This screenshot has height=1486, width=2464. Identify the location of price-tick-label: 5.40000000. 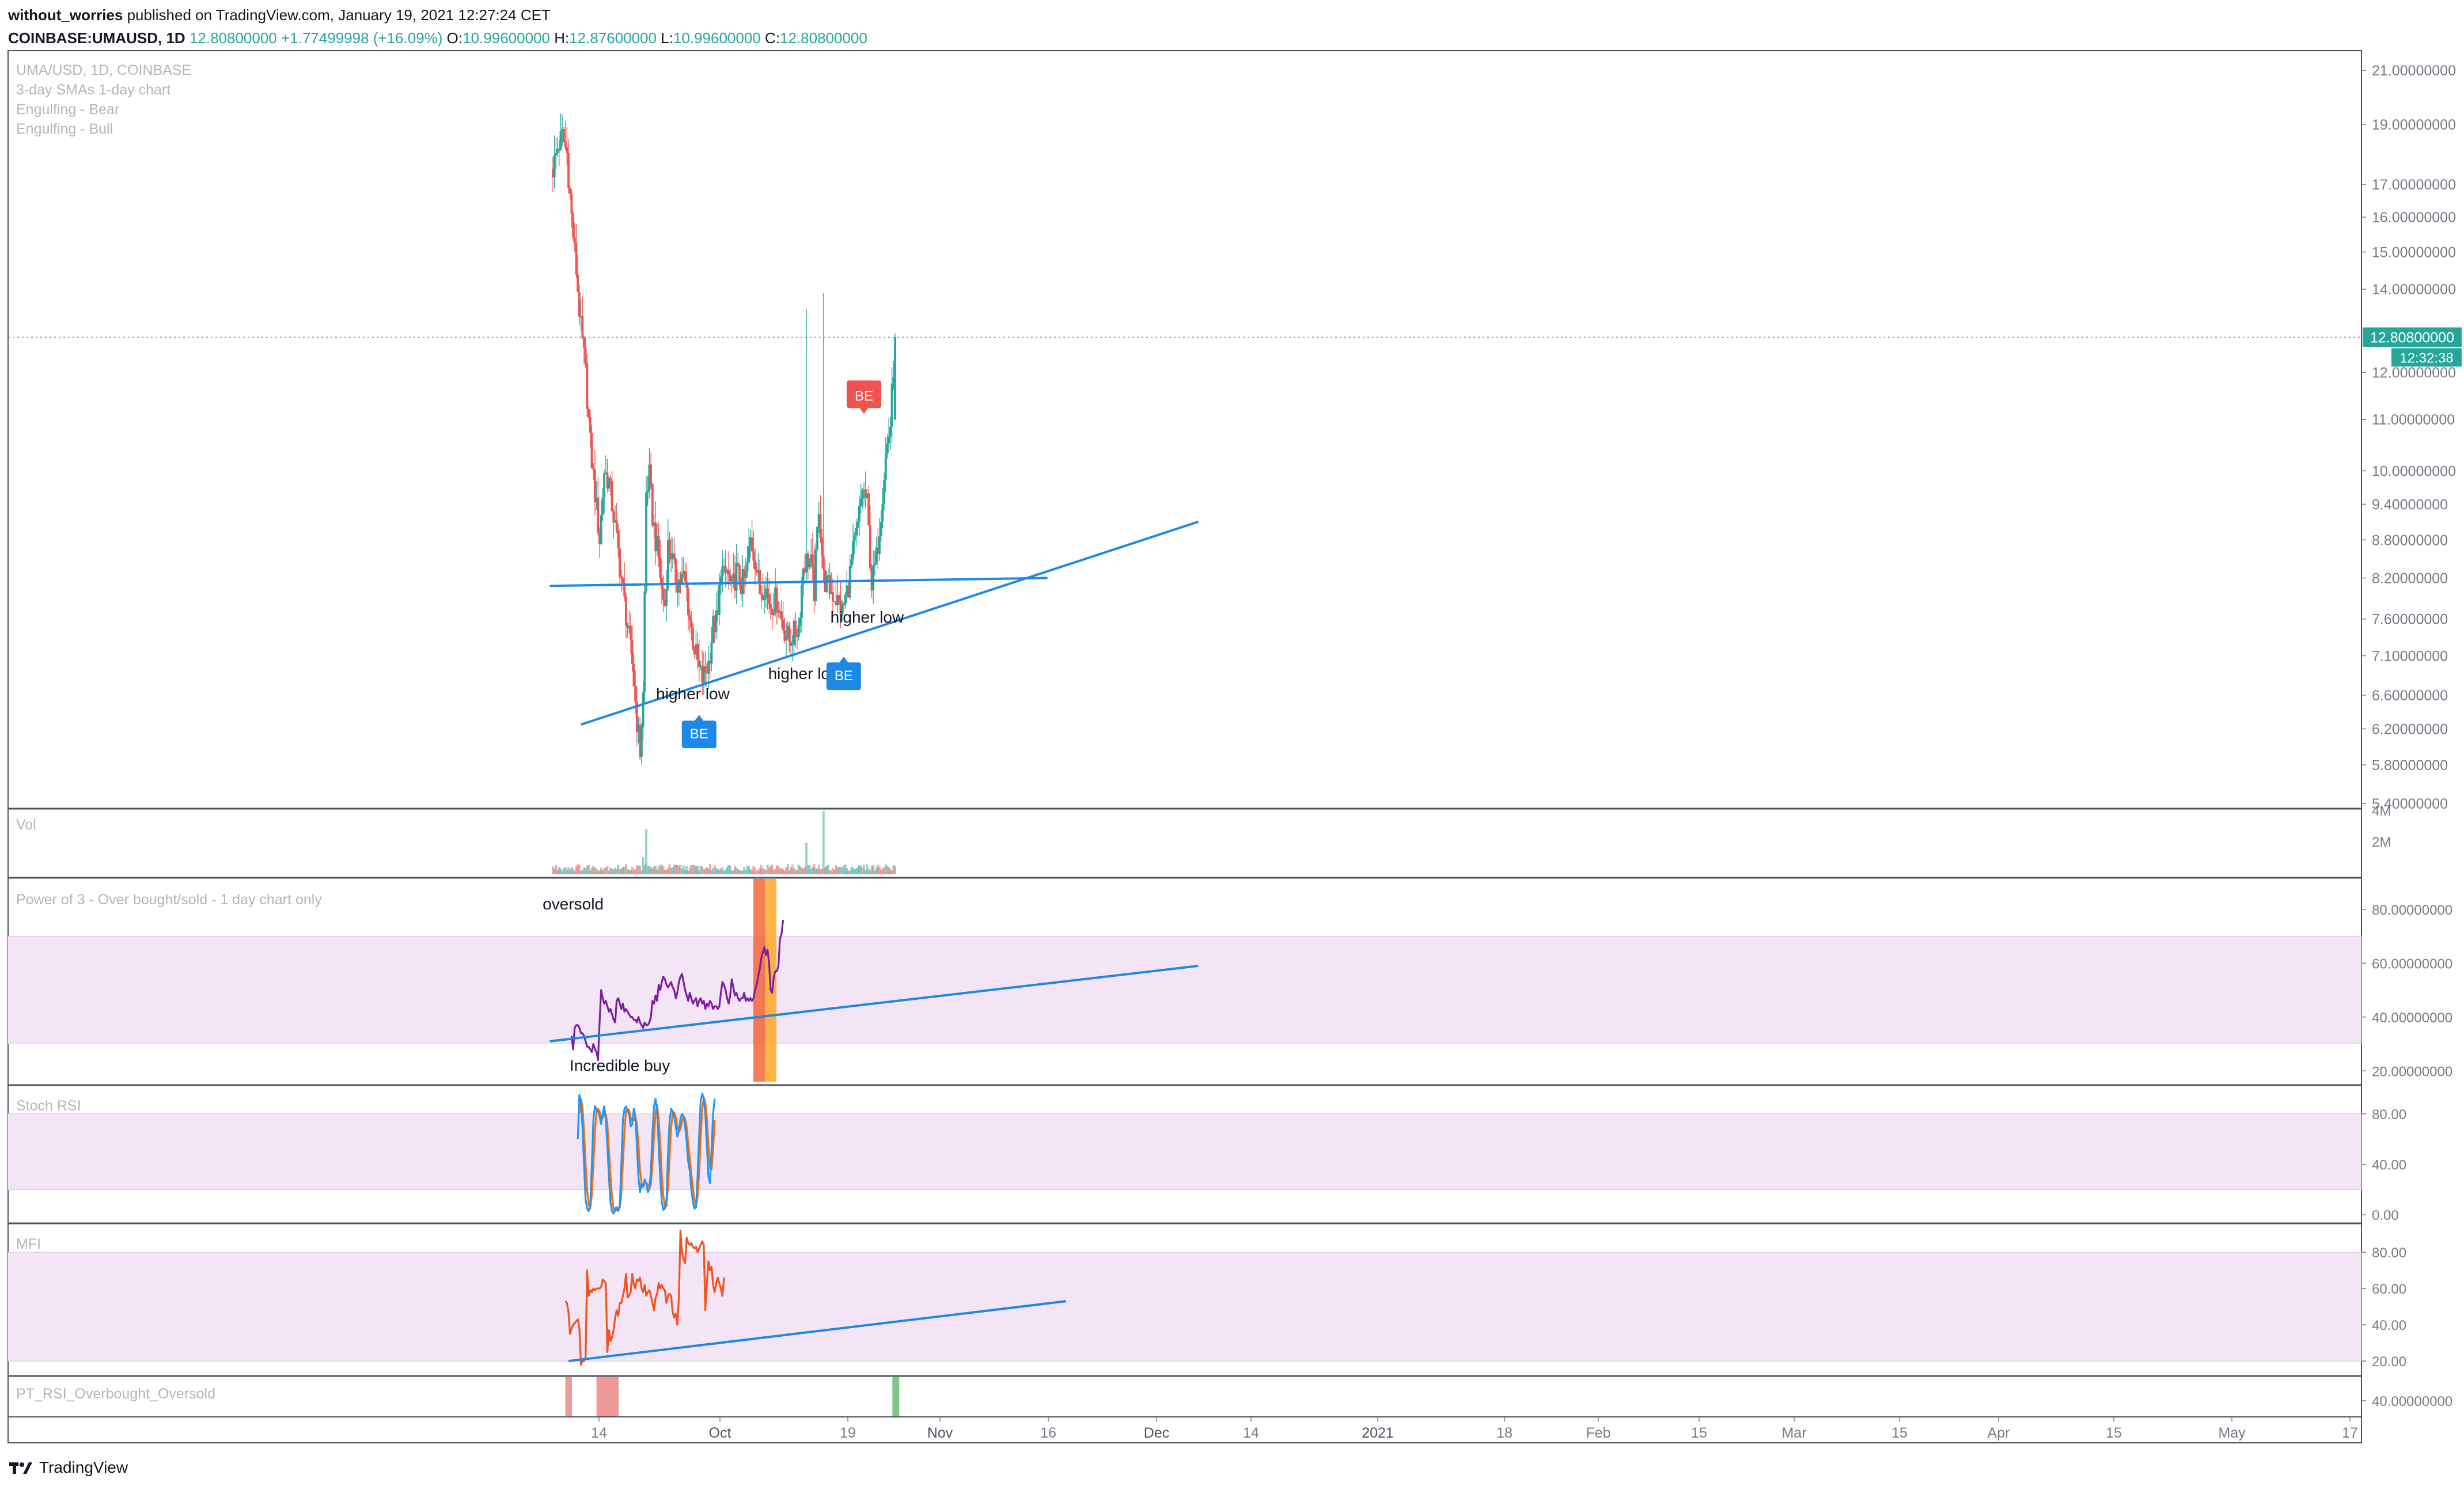
(2410, 804).